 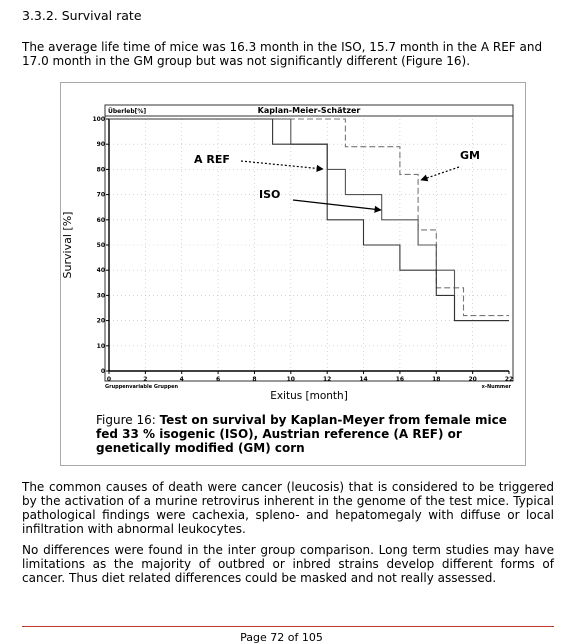 What do you see at coordinates (101, 321) in the screenshot?
I see `y-tick-label: 20` at bounding box center [101, 321].